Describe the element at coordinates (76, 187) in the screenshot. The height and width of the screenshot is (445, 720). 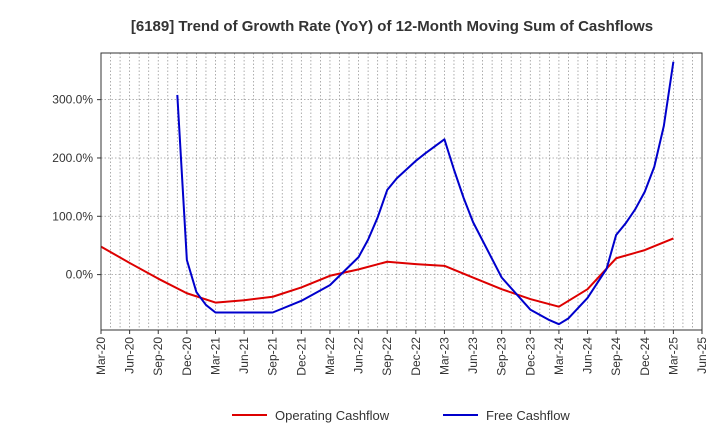
I see `y-axis-ticks: 0.0% 100.0% 200.0% 300.0%` at that location.